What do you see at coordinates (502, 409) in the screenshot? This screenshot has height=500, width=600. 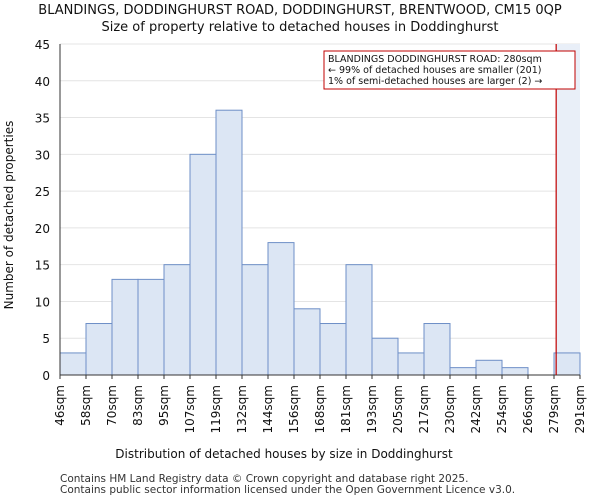 I see `x-tick-label: 254sqm` at bounding box center [502, 409].